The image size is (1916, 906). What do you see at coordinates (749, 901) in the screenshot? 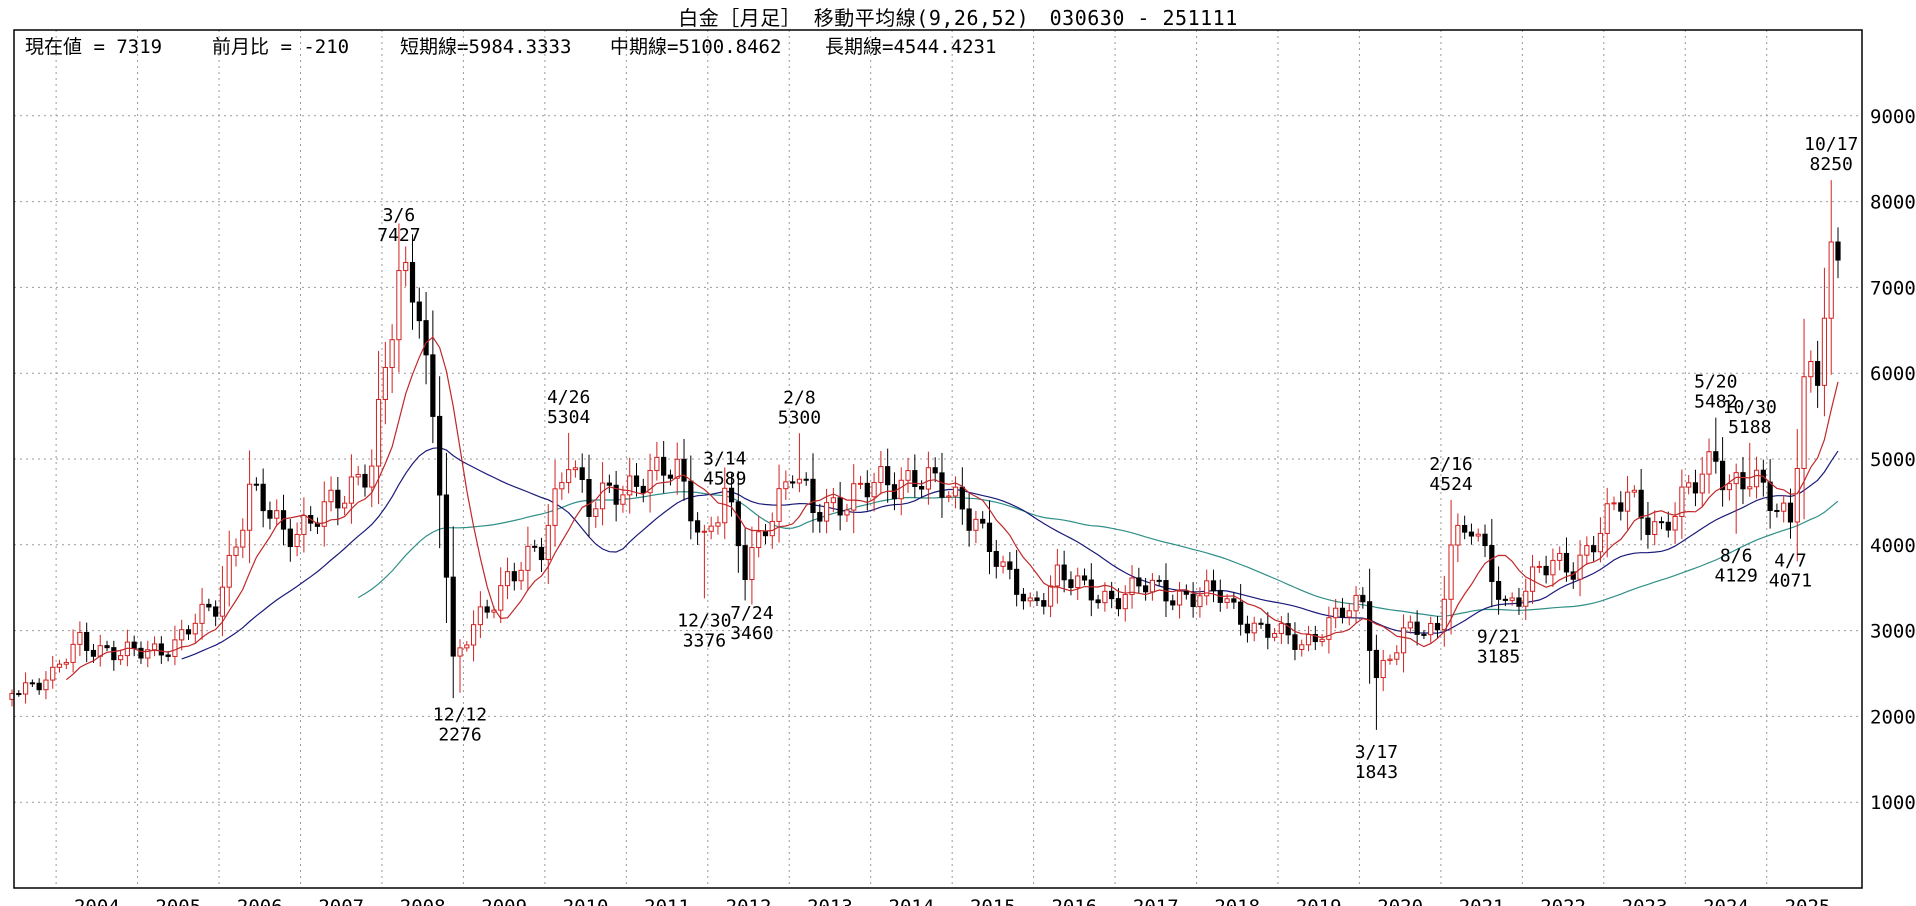
I see `x-tick-label: 2012` at bounding box center [749, 901].